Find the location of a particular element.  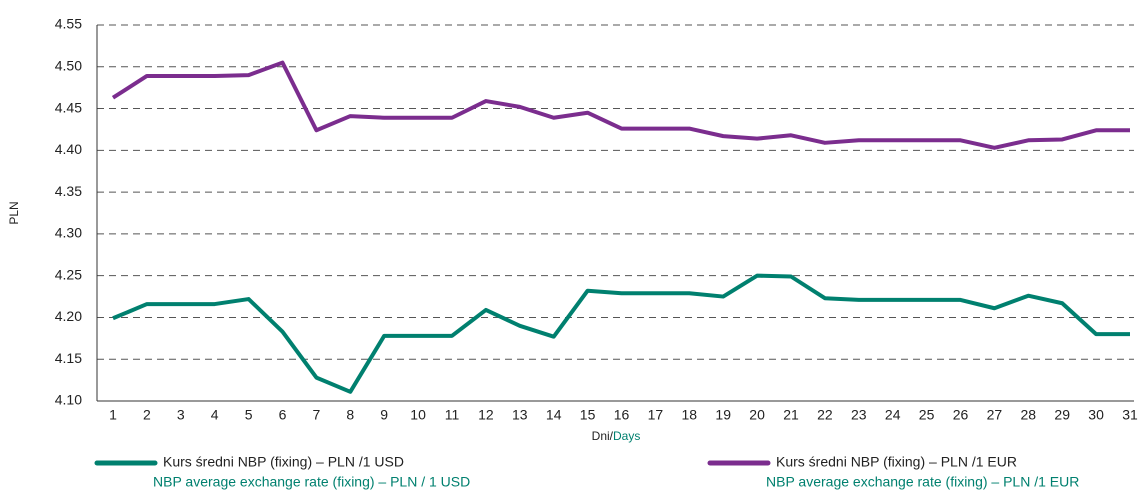

x-tick-label: 27 is located at coordinates (995, 415).